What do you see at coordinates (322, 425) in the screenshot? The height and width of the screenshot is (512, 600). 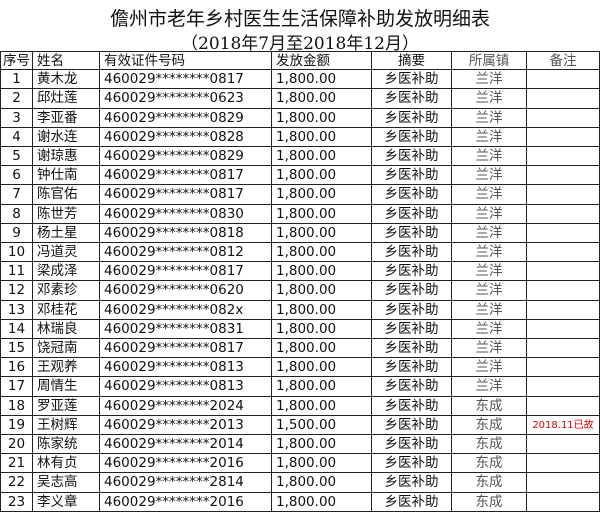 I see `amount-cell: 1,500.00` at bounding box center [322, 425].